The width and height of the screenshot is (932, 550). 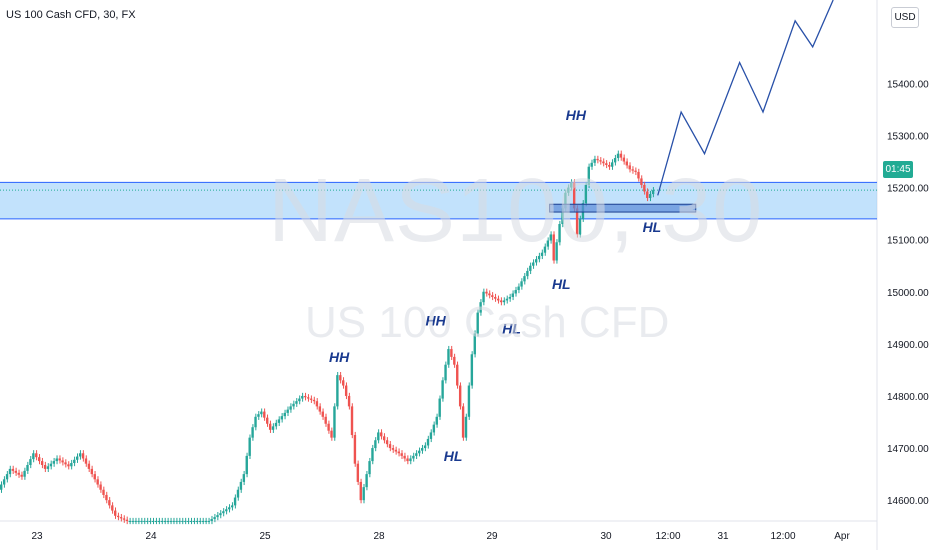 I want to click on time-tick-label: 29, so click(x=492, y=536).